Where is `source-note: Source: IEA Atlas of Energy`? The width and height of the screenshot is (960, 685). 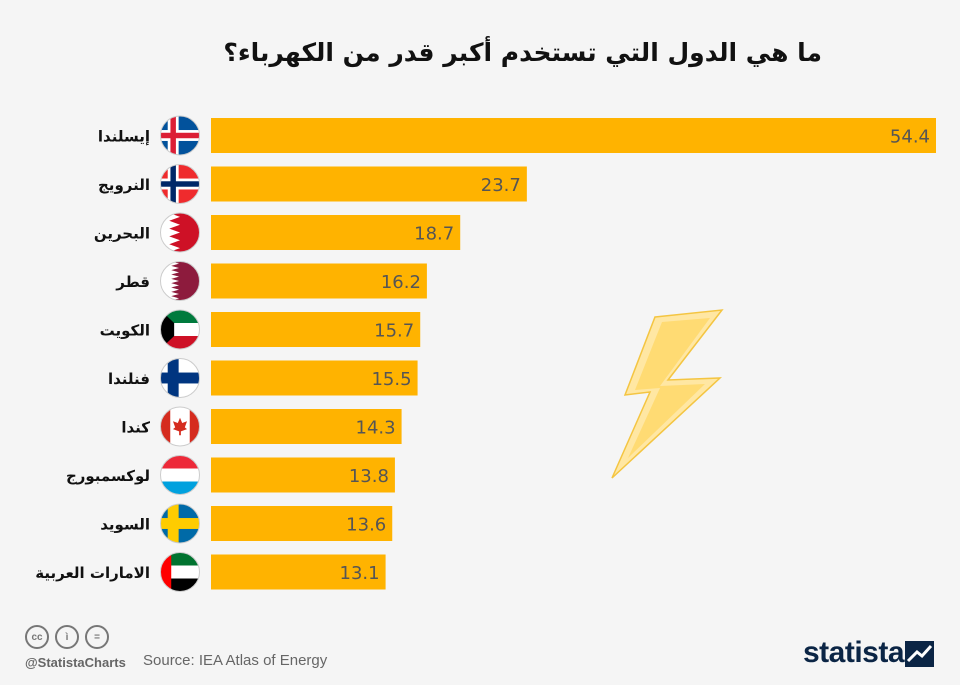
source-note: Source: IEA Atlas of Energy is located at coordinates (235, 660).